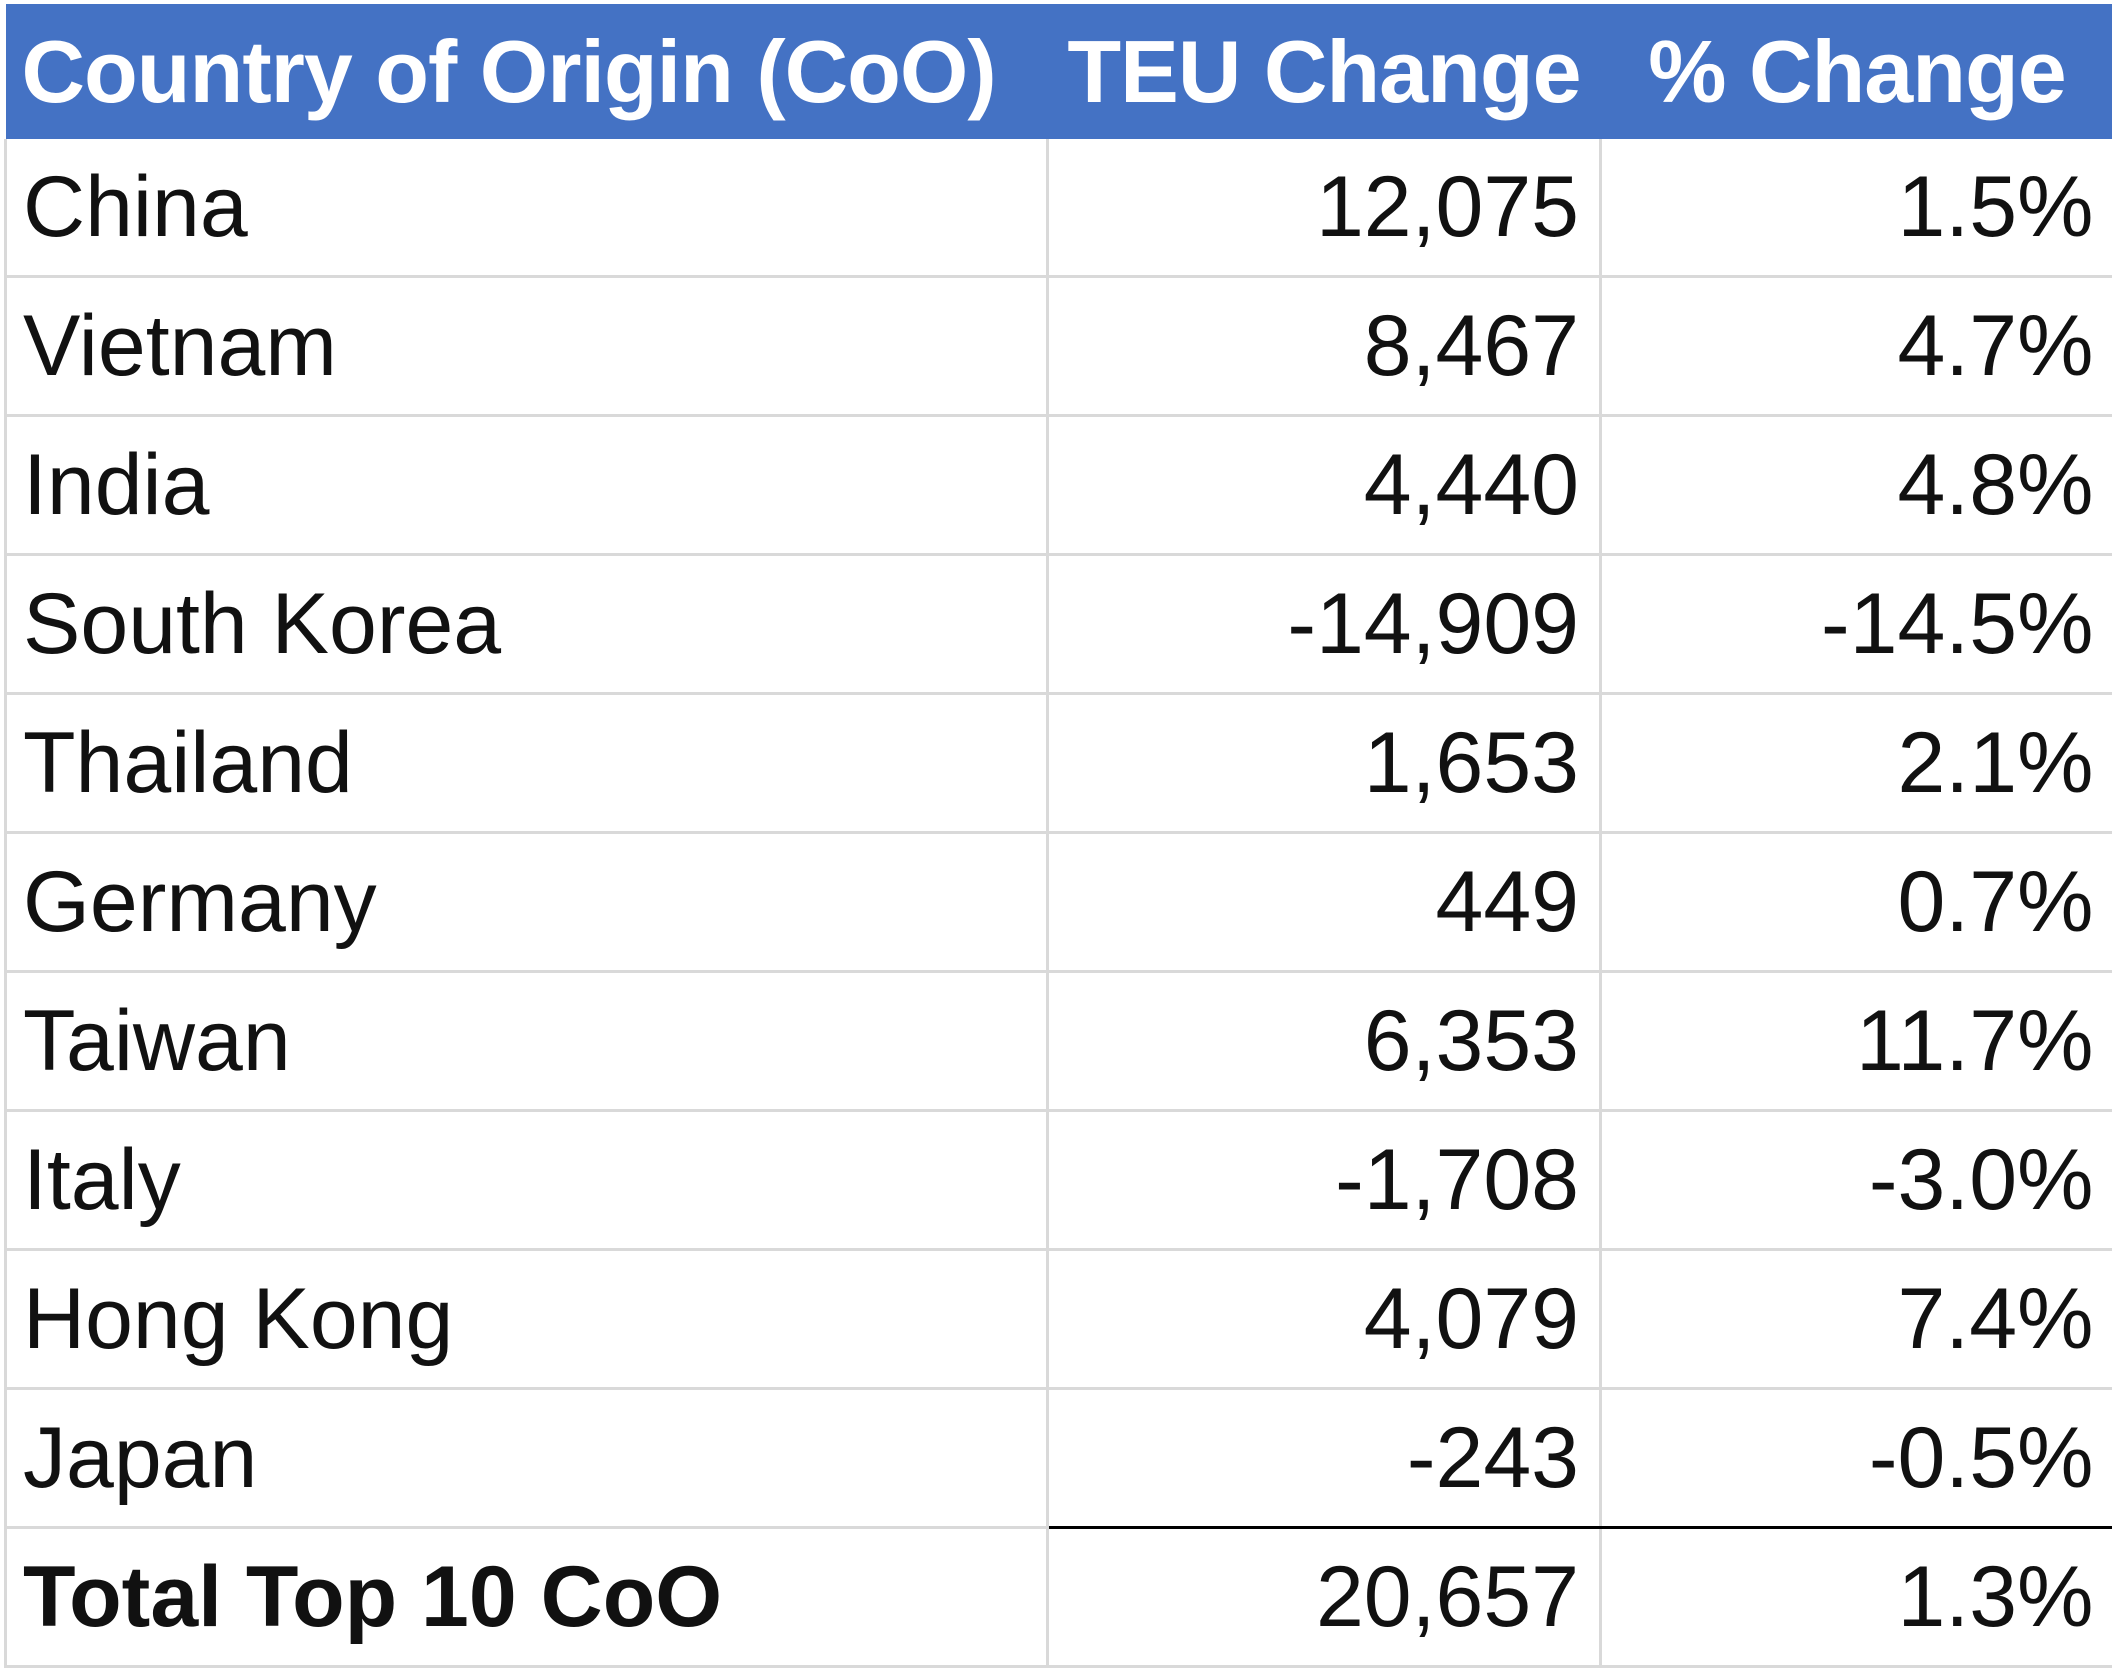 The height and width of the screenshot is (1668, 2112). I want to click on cell-pct-change: 1.5%, so click(1856, 208).